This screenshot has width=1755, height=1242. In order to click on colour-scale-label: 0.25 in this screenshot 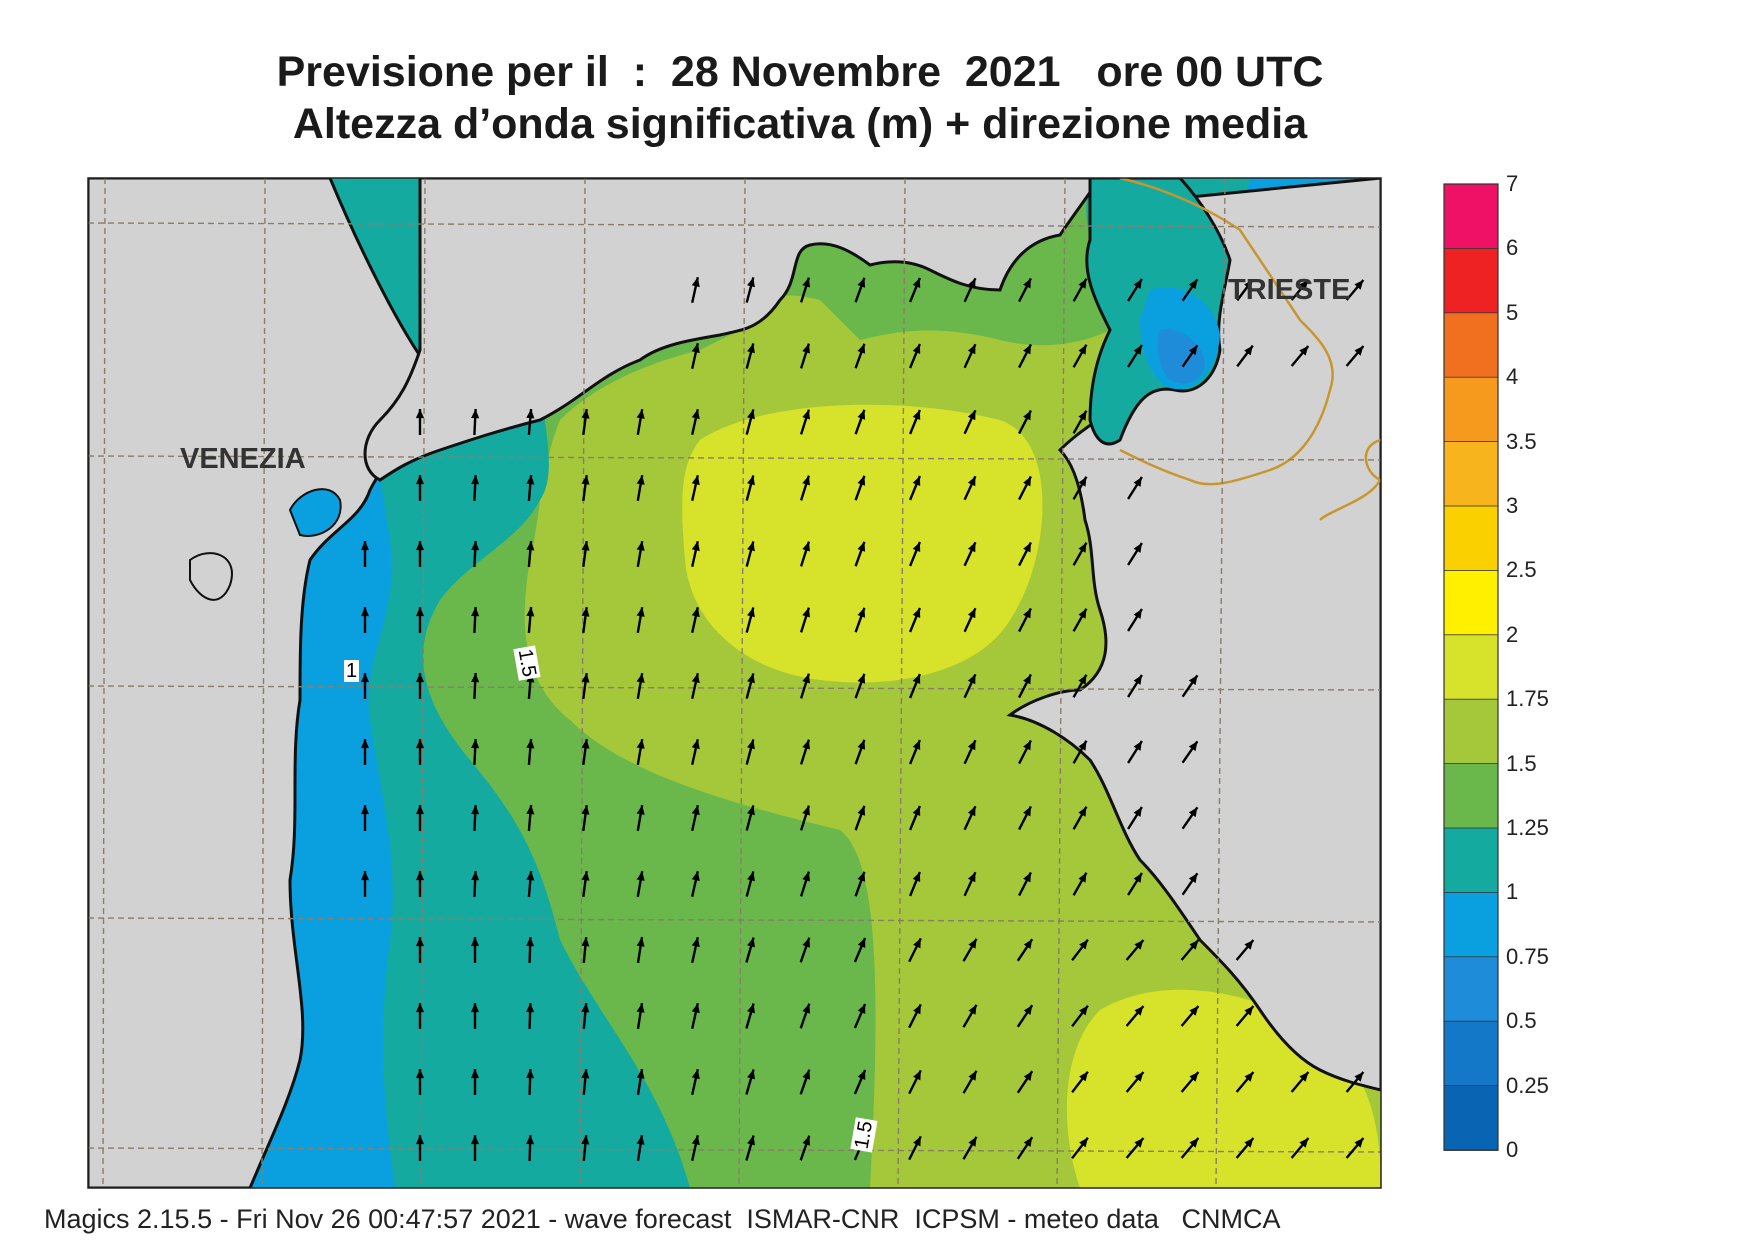, I will do `click(1527, 1085)`.